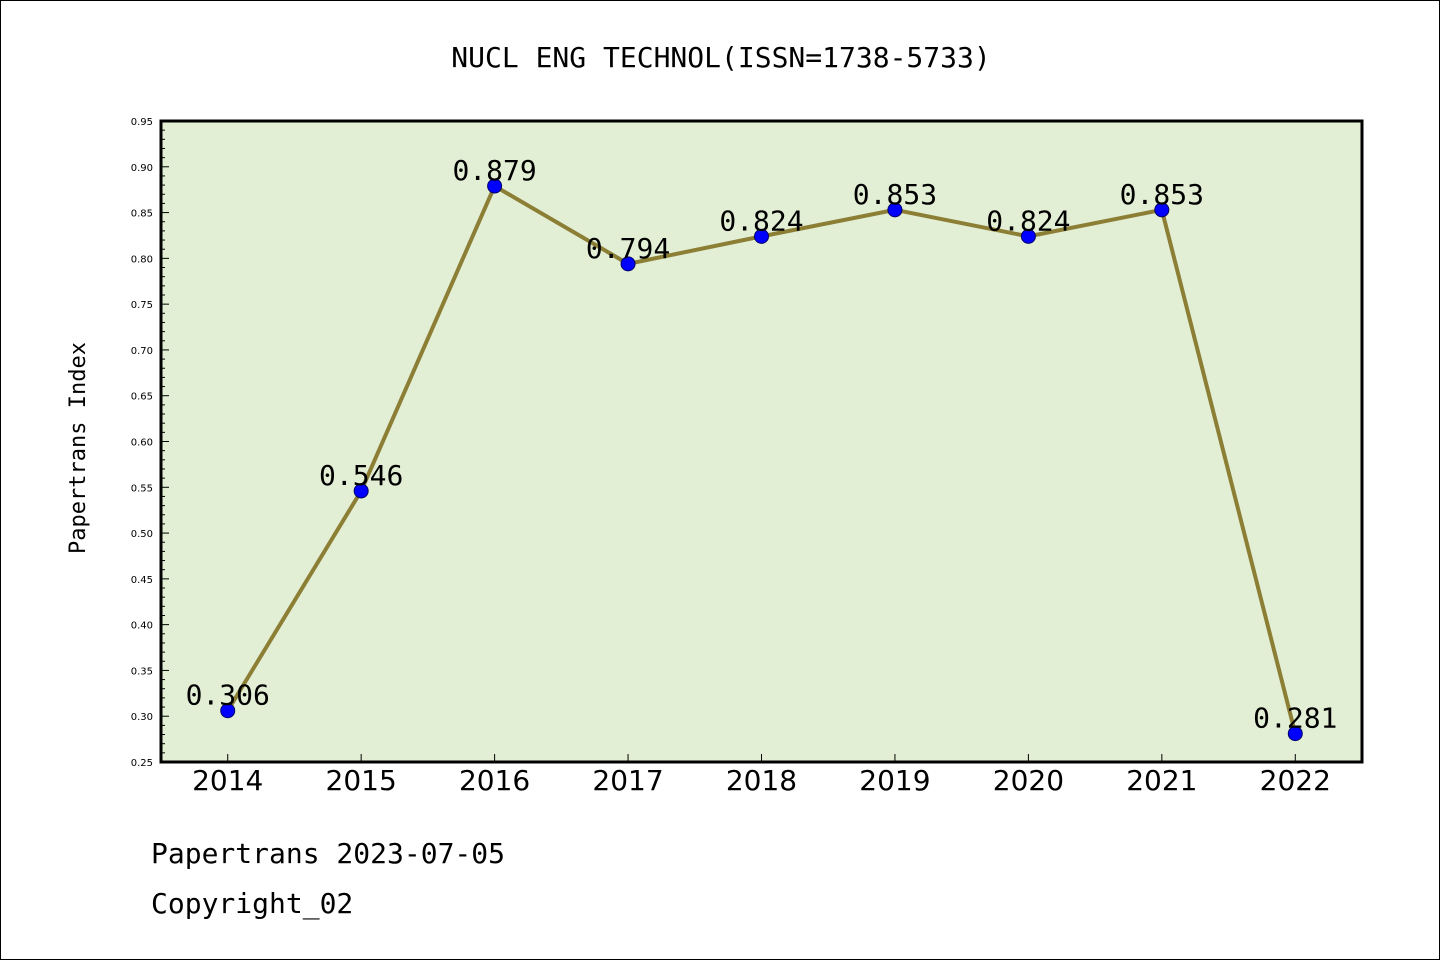 This screenshot has height=961, width=1440. What do you see at coordinates (142, 168) in the screenshot?
I see `y-tick-label: 0.90` at bounding box center [142, 168].